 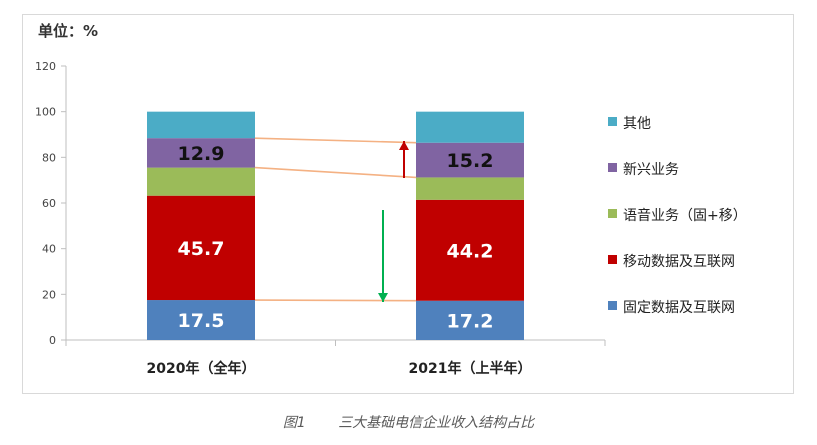 I want to click on data-label: 17.5, so click(x=201, y=321).